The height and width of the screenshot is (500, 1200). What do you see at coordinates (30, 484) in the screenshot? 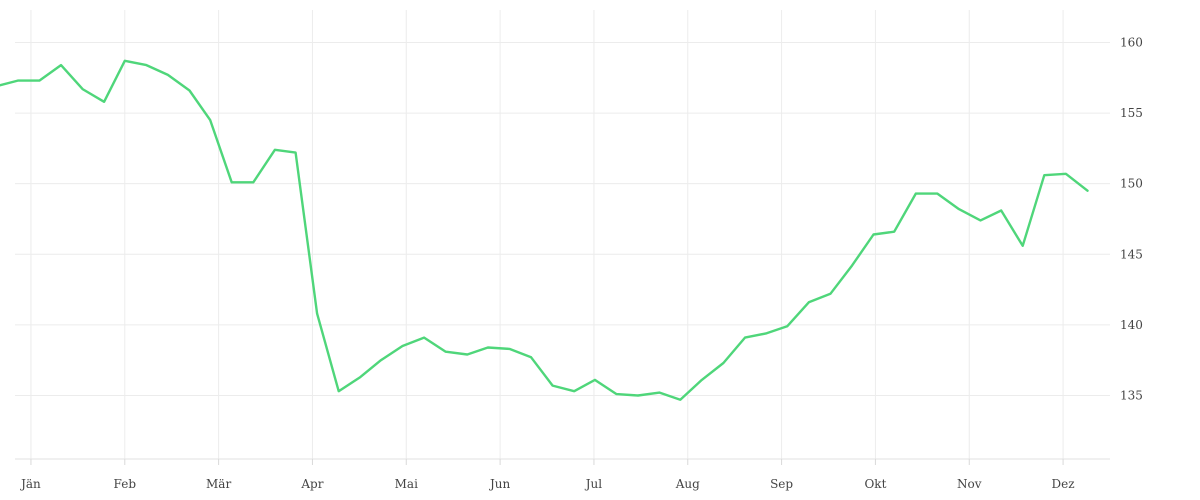
I see `x-tick-label: Jän` at bounding box center [30, 484].